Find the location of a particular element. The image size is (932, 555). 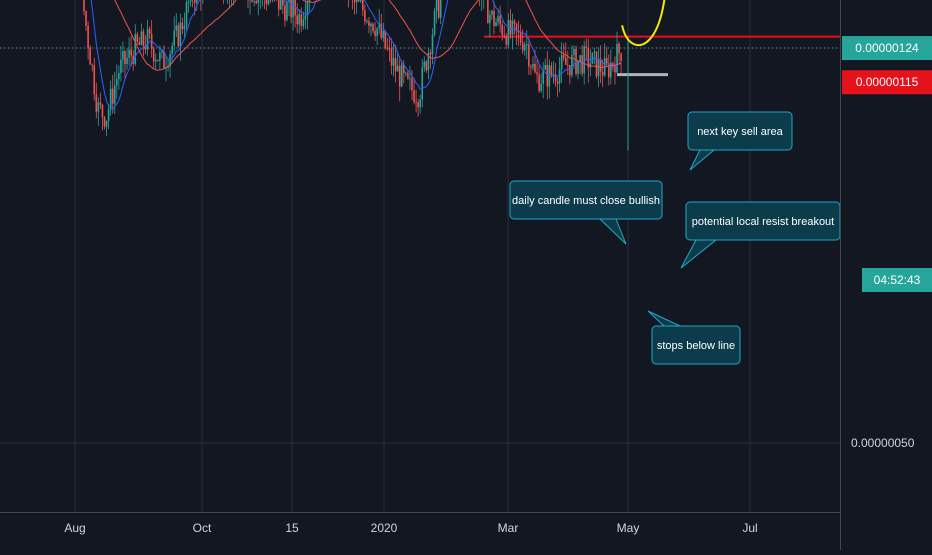

annotation-text: daily candle must close bullish is located at coordinates (586, 201).